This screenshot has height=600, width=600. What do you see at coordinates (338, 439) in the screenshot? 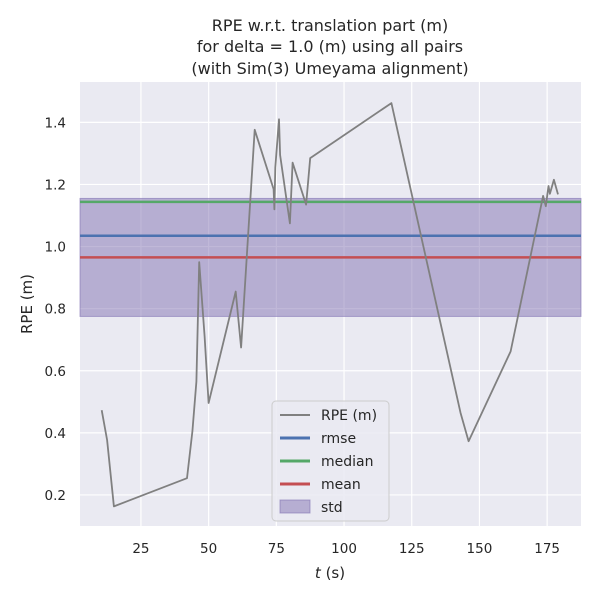
I see `legend-label-rmse: rmse` at bounding box center [338, 439].